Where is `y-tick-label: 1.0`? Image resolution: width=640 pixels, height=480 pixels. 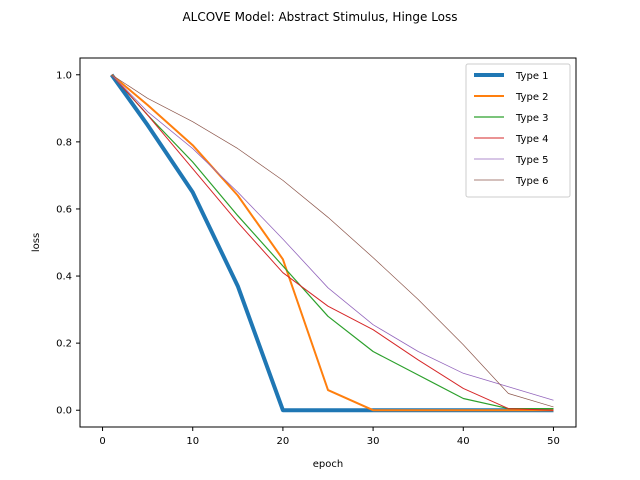 y-tick-label: 1.0 is located at coordinates (64, 75).